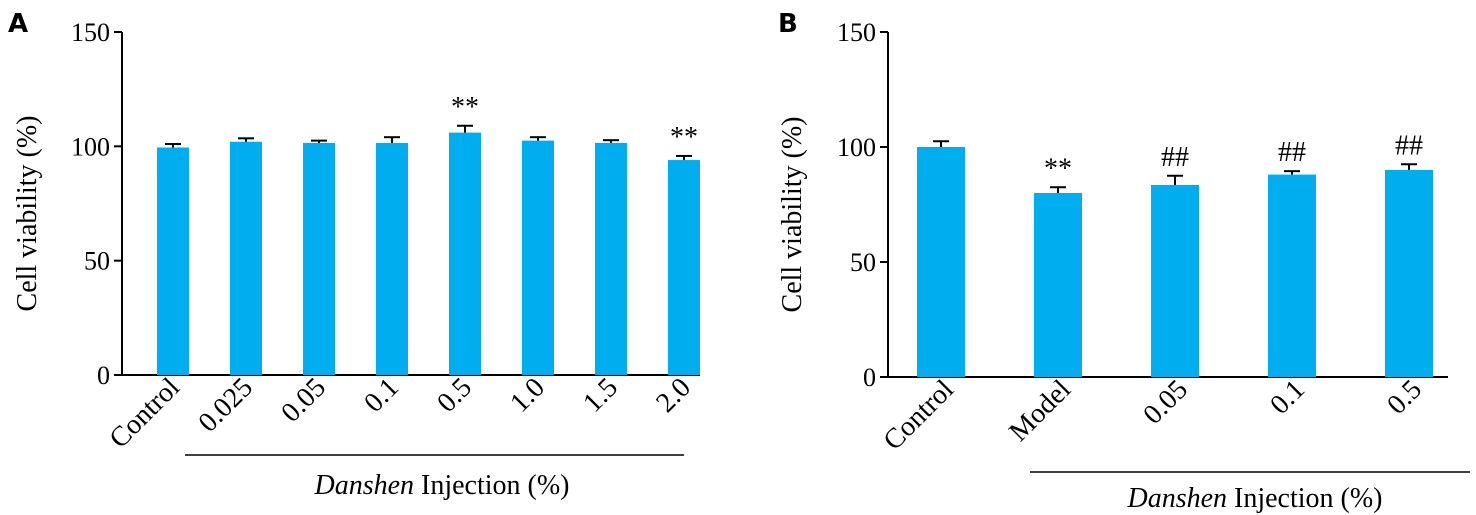  I want to click on category-label: 1.0, so click(527, 395).